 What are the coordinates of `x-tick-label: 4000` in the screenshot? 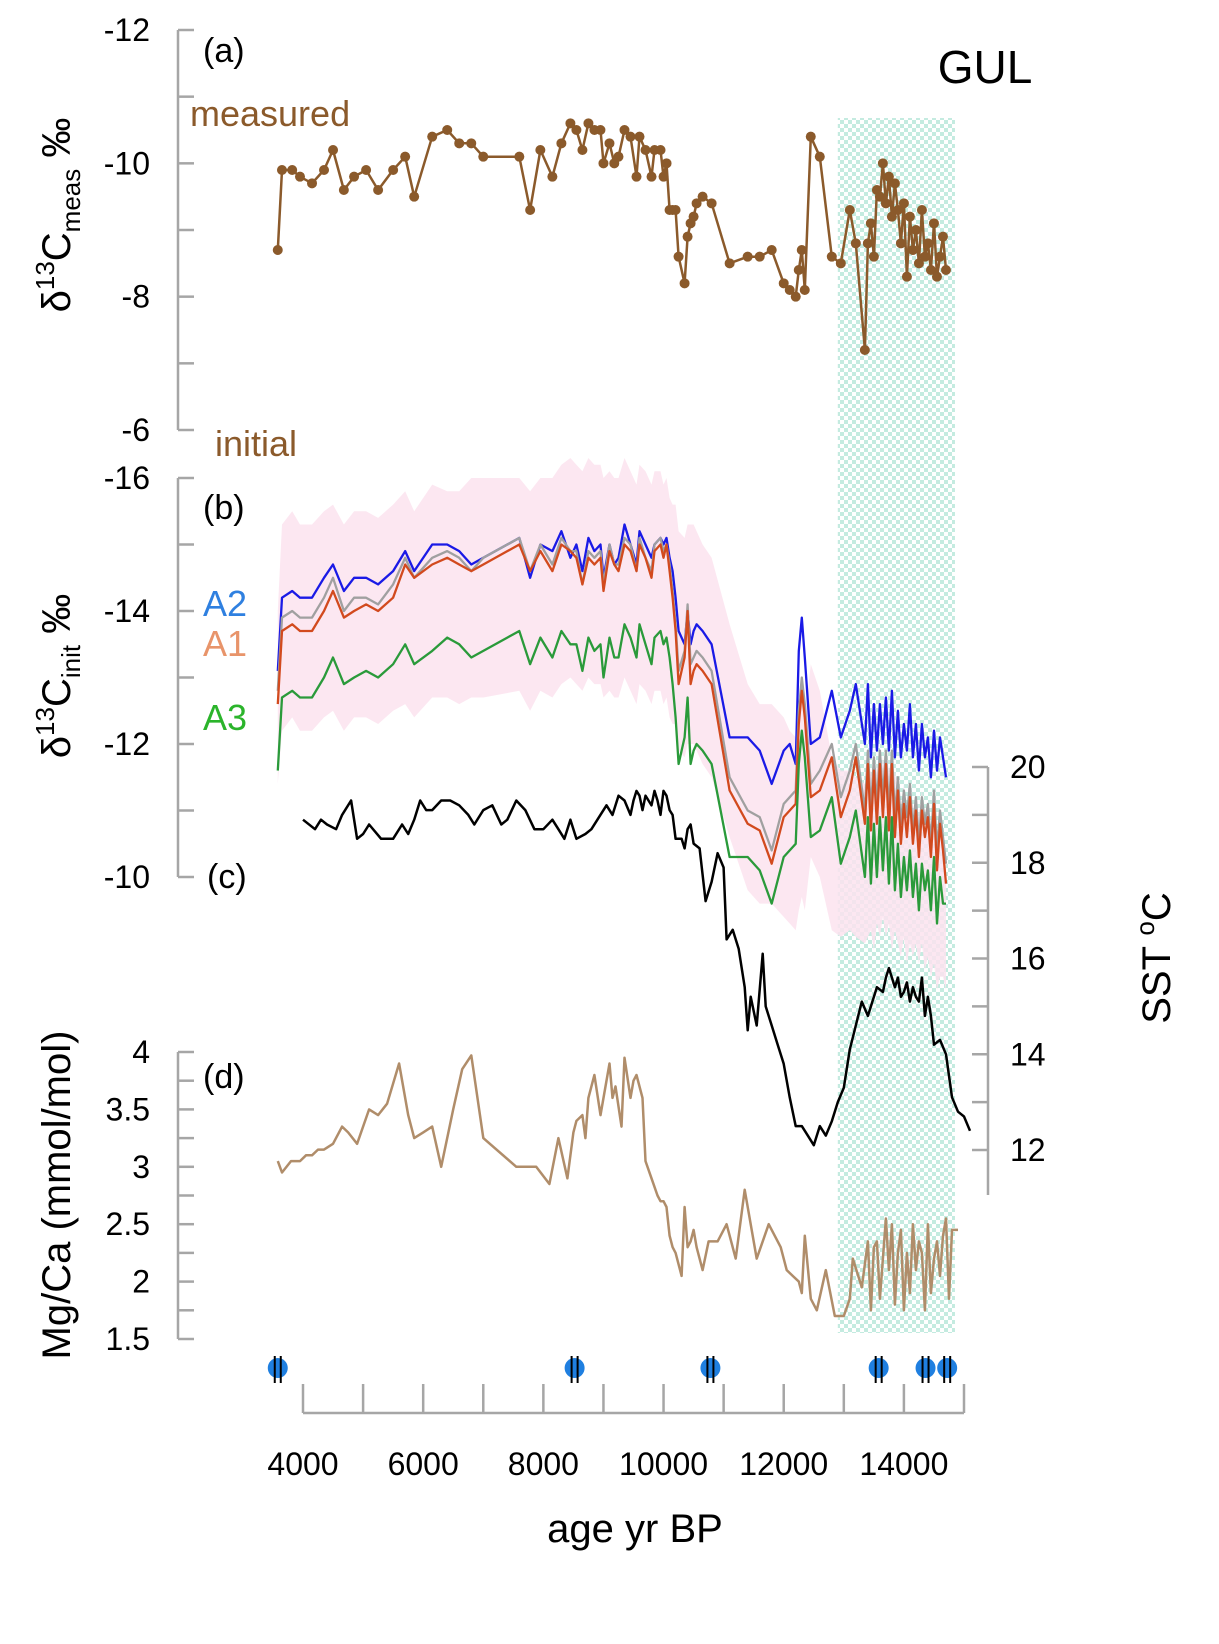 It's located at (302, 1464).